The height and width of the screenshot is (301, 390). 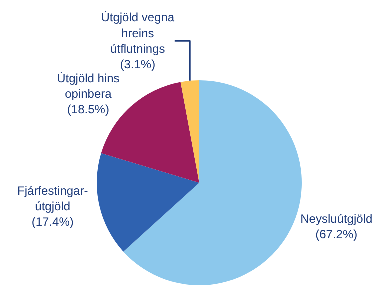 What do you see at coordinates (88, 109) in the screenshot?
I see `data-label: (18.5%)` at bounding box center [88, 109].